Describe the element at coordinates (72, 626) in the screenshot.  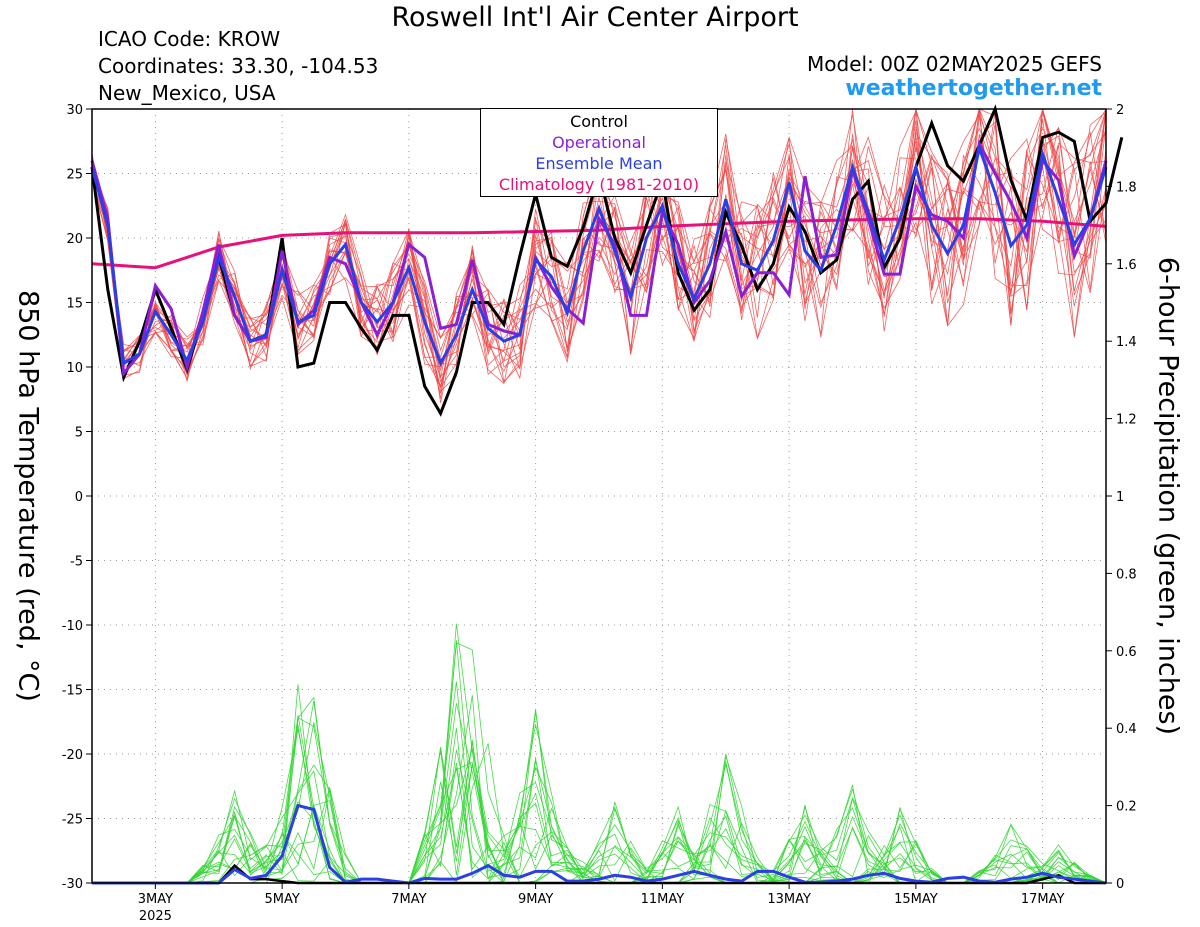
I see `left-tick-label: -10` at that location.